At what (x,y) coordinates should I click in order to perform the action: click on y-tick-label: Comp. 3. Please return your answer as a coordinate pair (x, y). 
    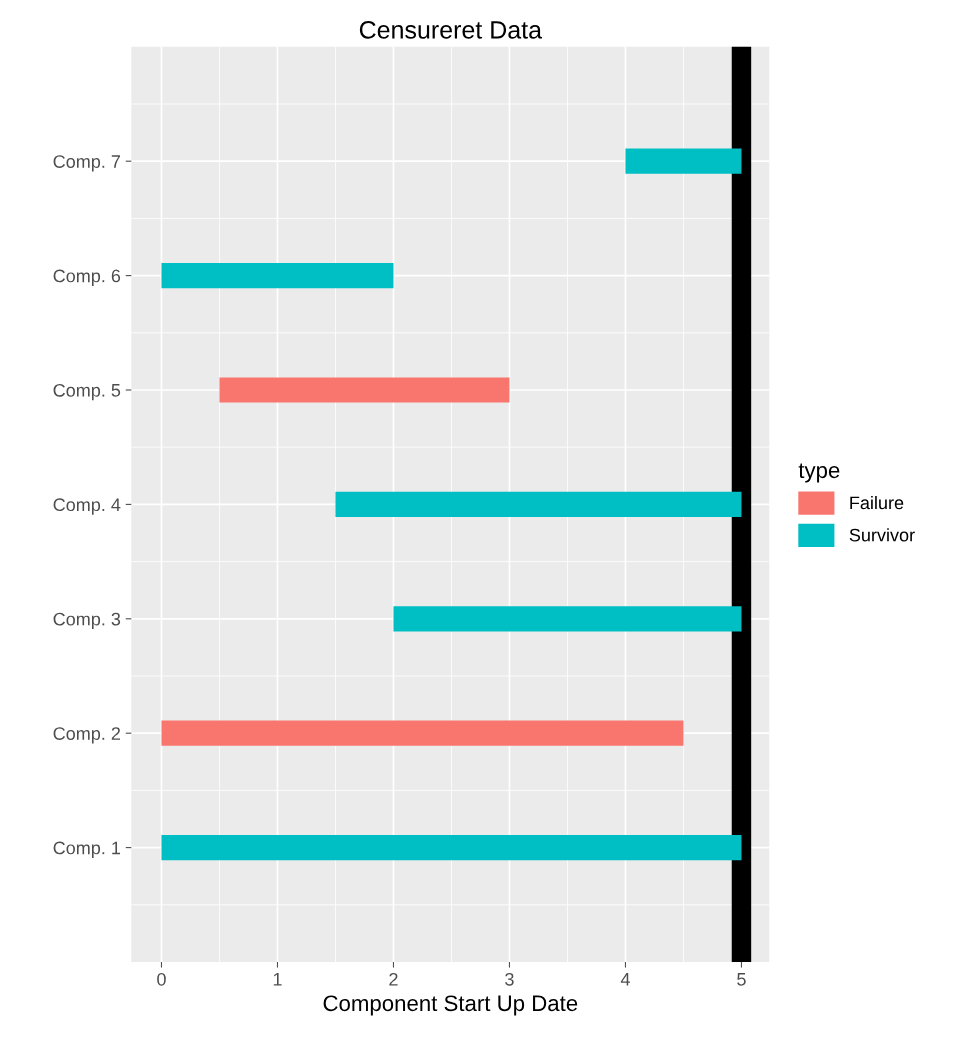
    Looking at the image, I should click on (87, 621).